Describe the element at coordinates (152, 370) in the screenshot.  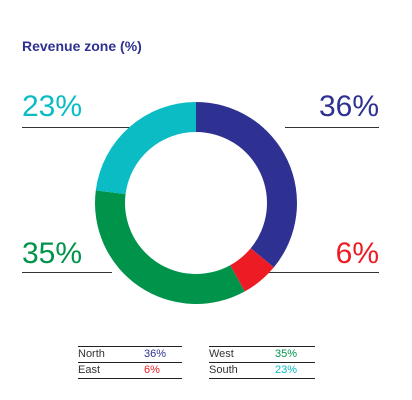
I see `legend-value-east: 6%` at that location.